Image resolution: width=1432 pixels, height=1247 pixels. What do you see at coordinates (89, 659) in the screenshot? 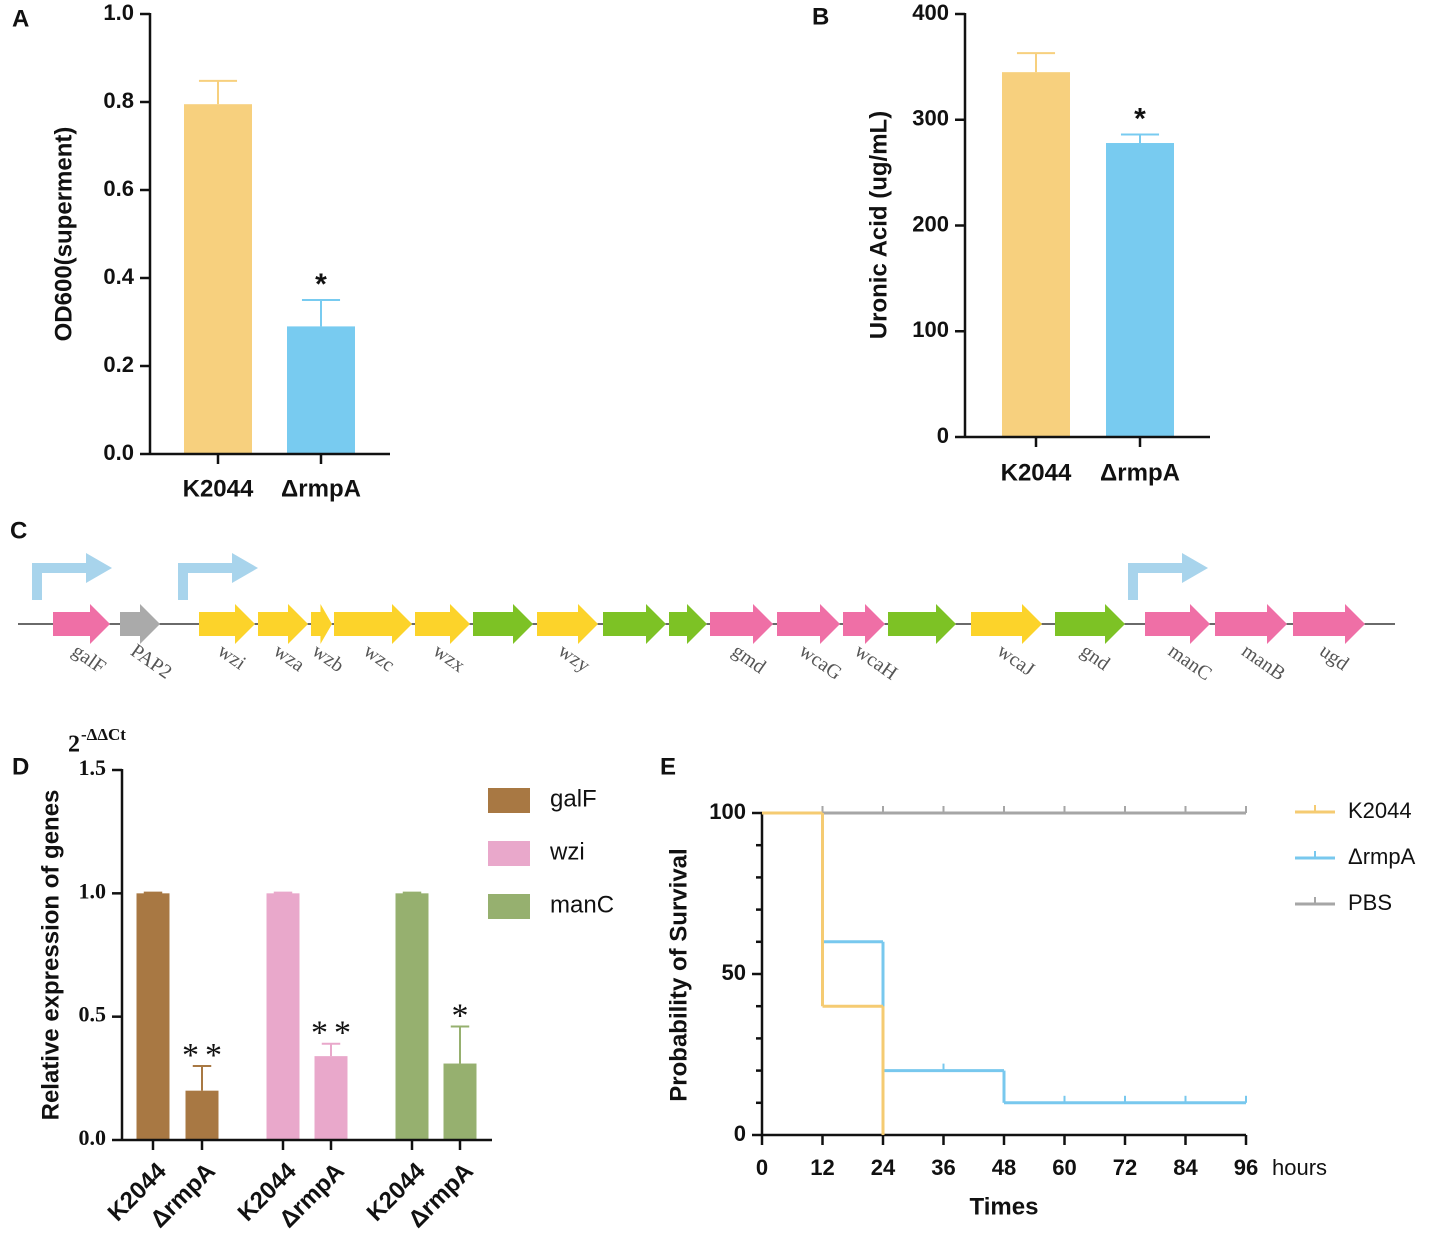
I see `gene-label: galF` at bounding box center [89, 659].